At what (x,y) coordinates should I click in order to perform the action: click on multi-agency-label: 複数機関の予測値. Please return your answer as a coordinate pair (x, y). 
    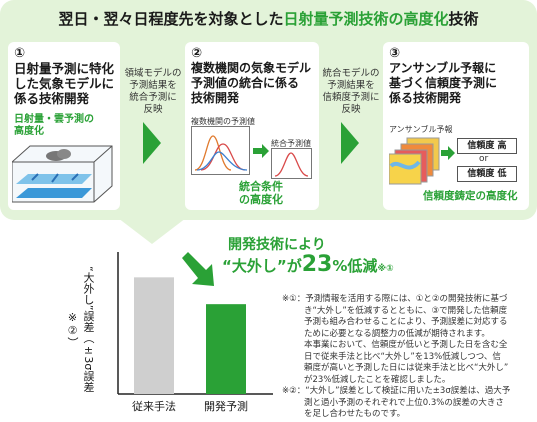
    Looking at the image, I should click on (223, 121).